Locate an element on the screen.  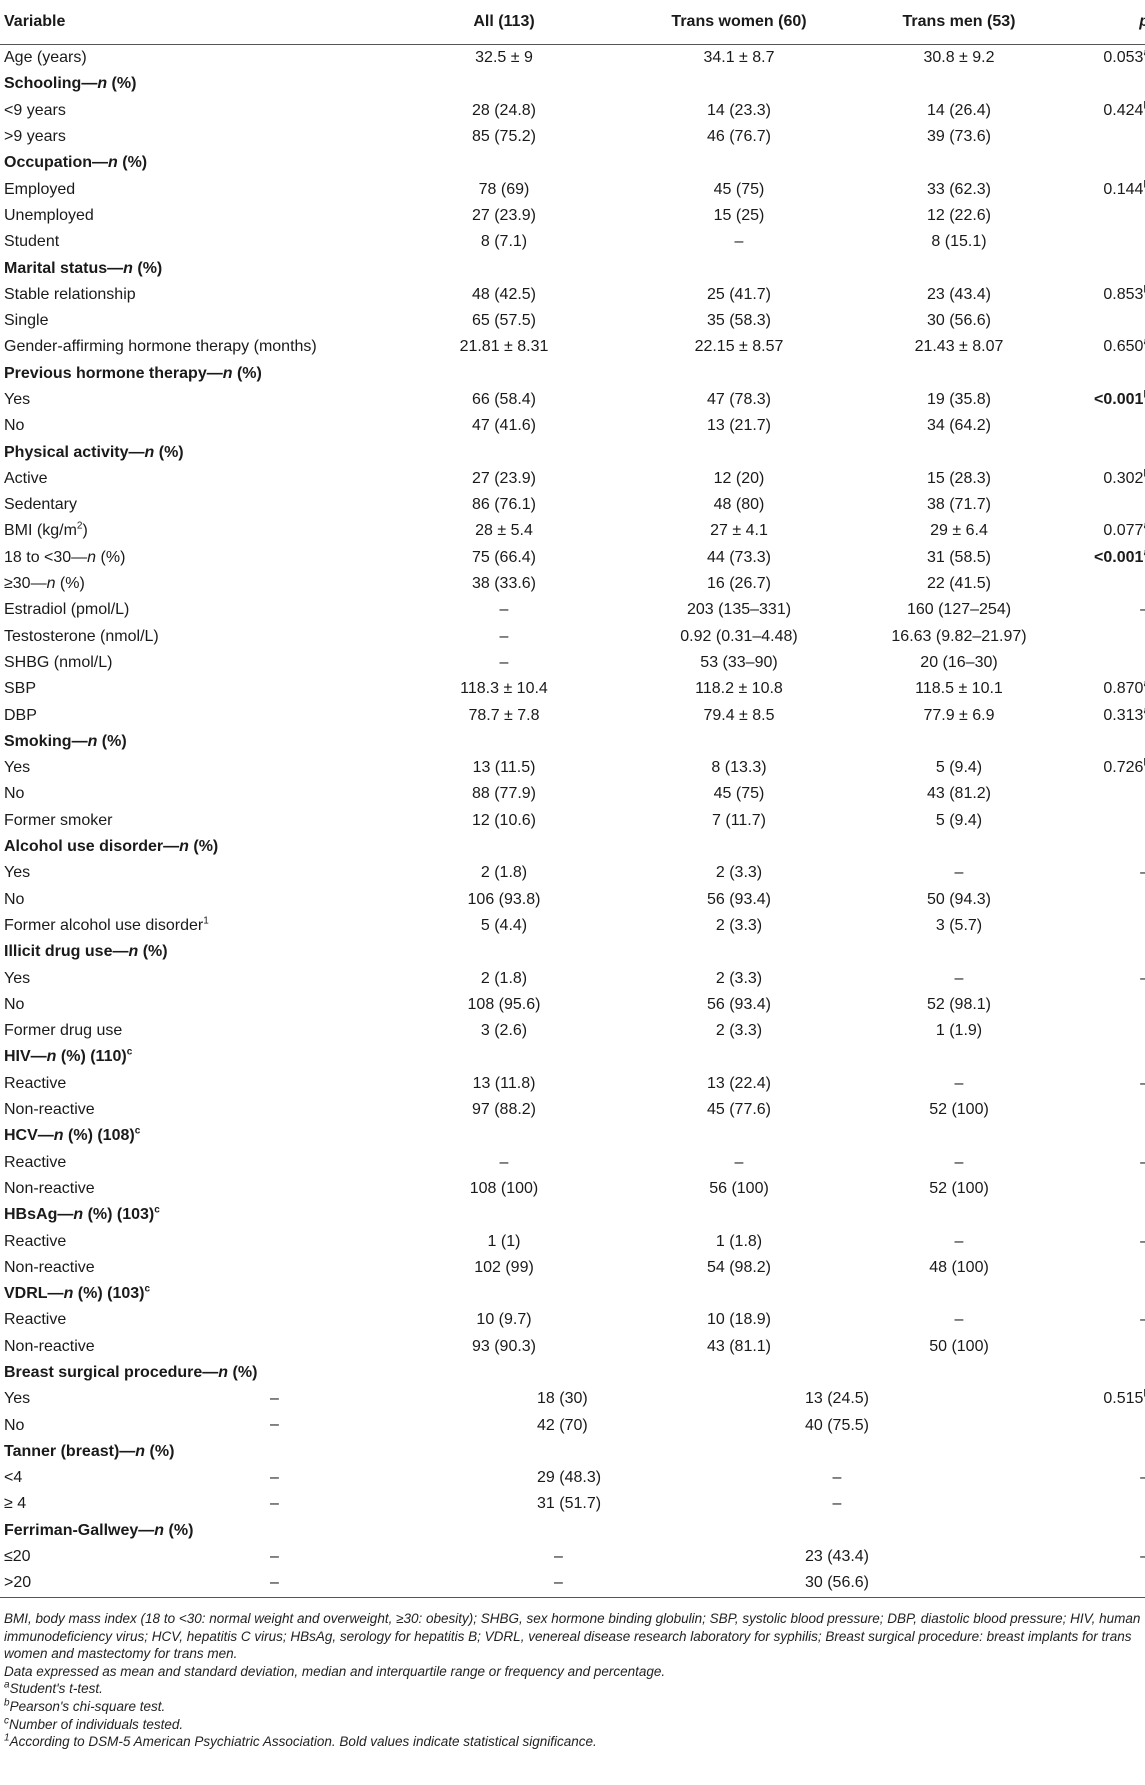
trans-women-cell: 45 (77.6) is located at coordinates (739, 1110).